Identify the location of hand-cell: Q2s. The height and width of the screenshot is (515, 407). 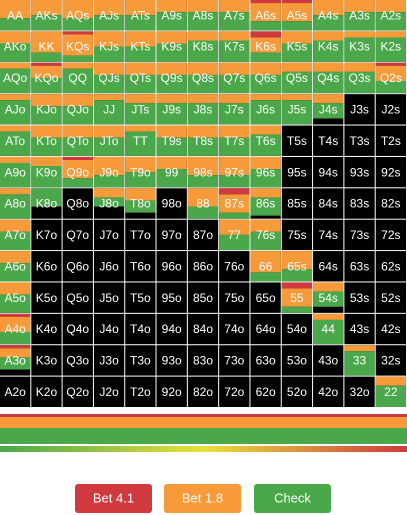
(390, 78).